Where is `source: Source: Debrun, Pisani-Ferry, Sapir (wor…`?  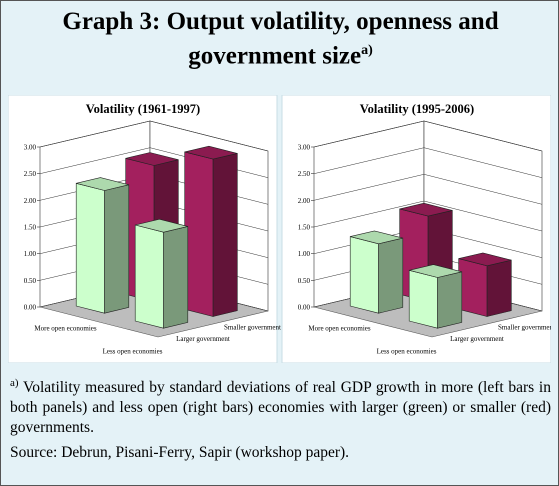 source: Source: Debrun, Pisani-Ferry, Sapir (wor… is located at coordinates (180, 452).